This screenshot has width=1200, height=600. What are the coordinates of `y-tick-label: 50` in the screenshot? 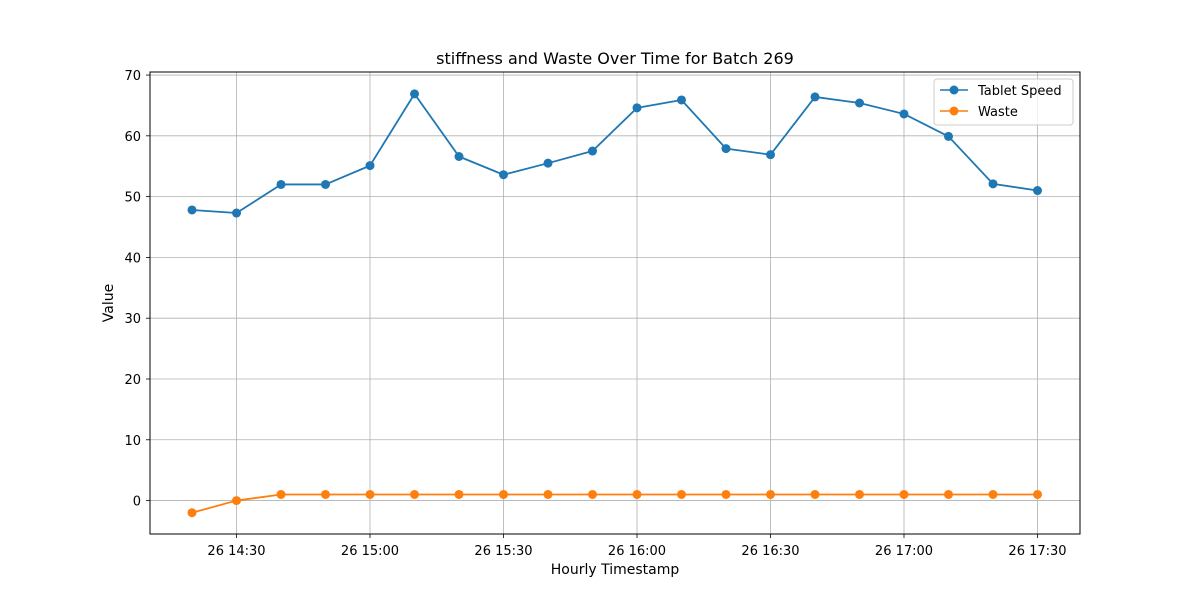 It's located at (132, 198).